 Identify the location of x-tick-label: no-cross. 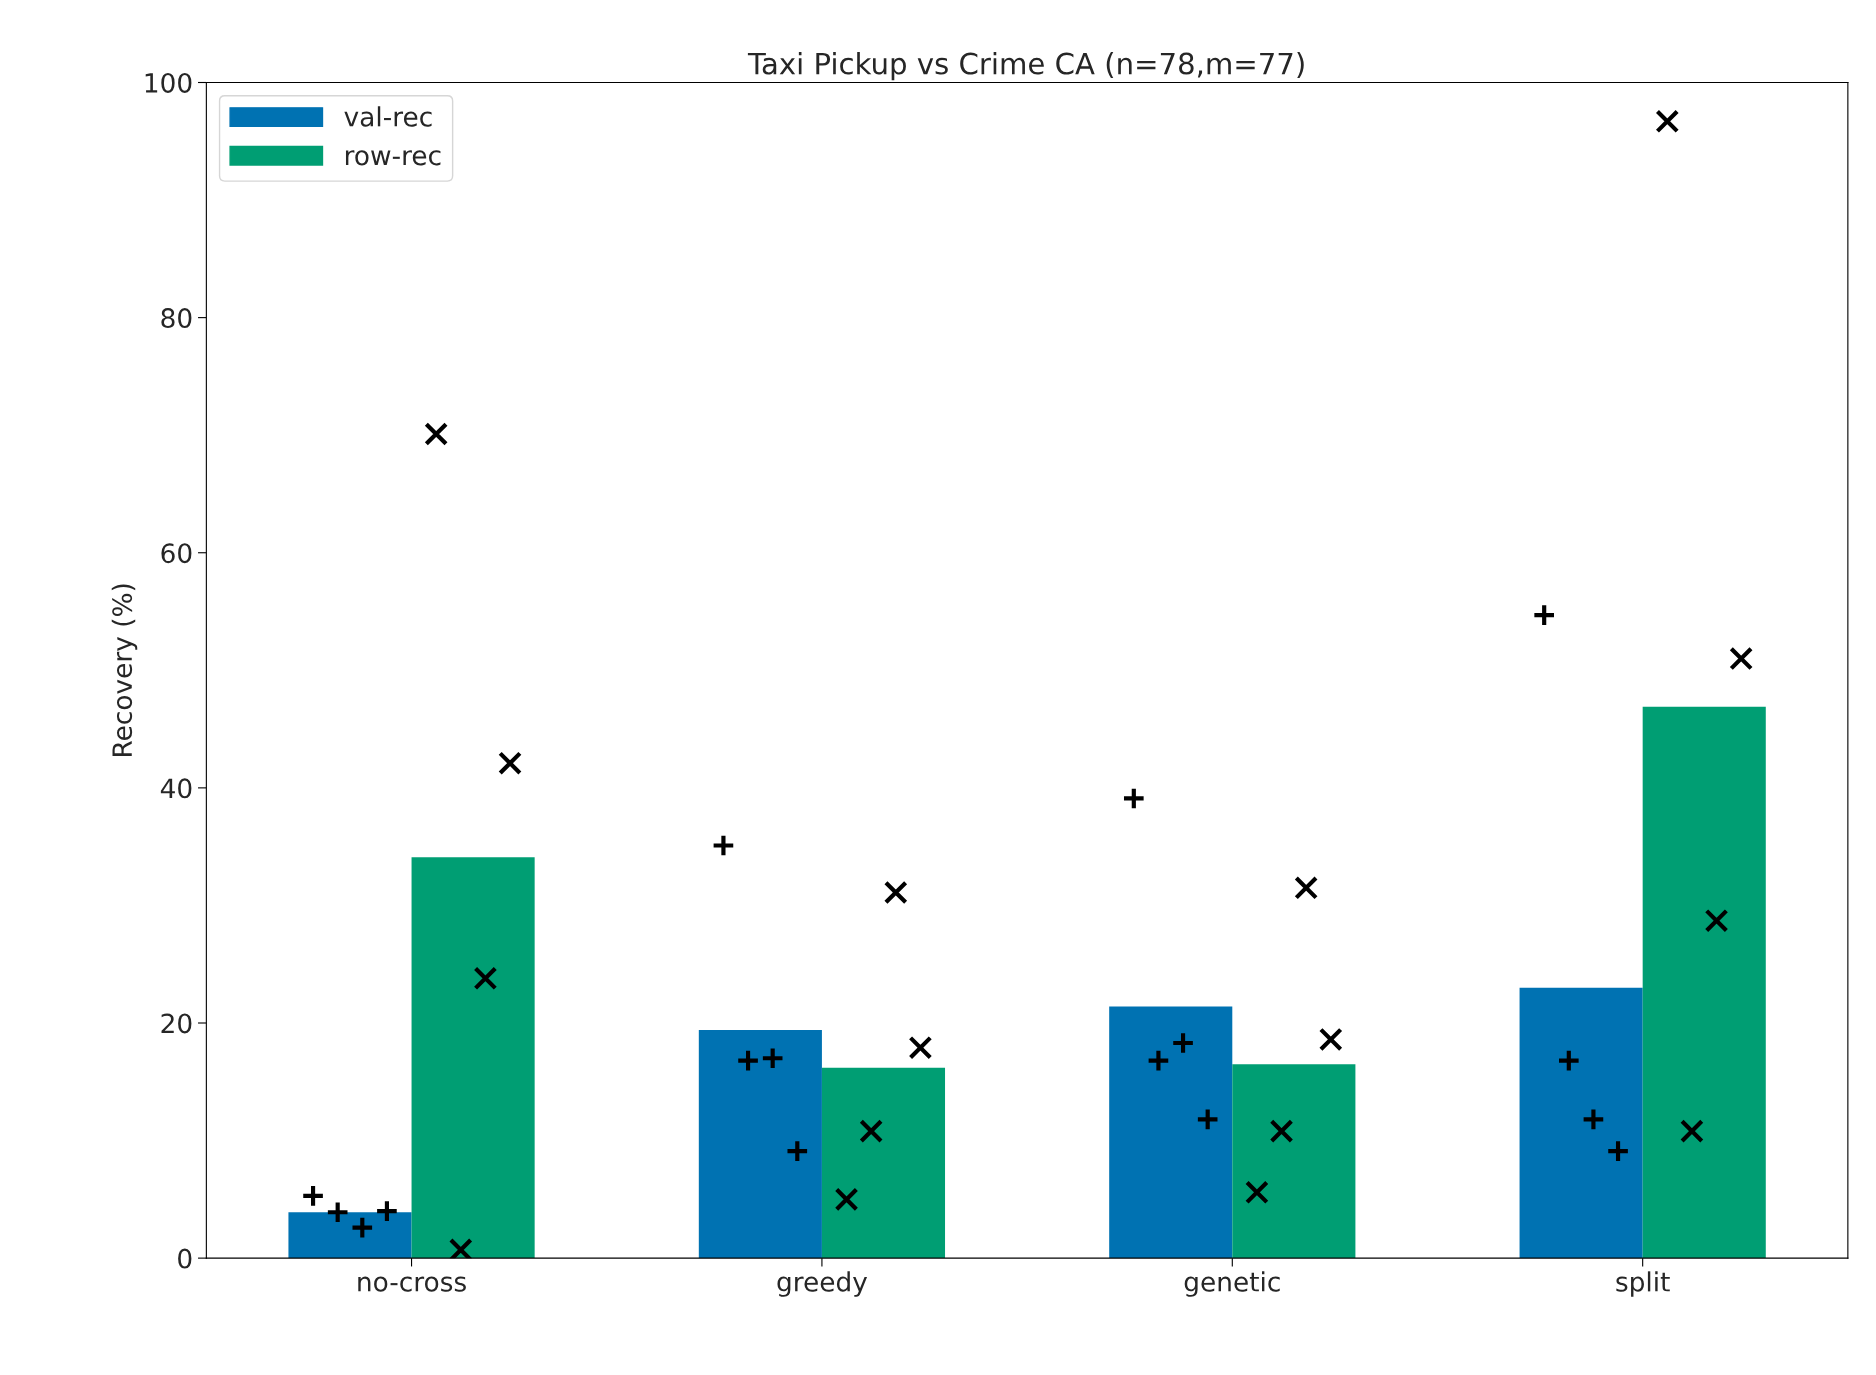
(412, 1284).